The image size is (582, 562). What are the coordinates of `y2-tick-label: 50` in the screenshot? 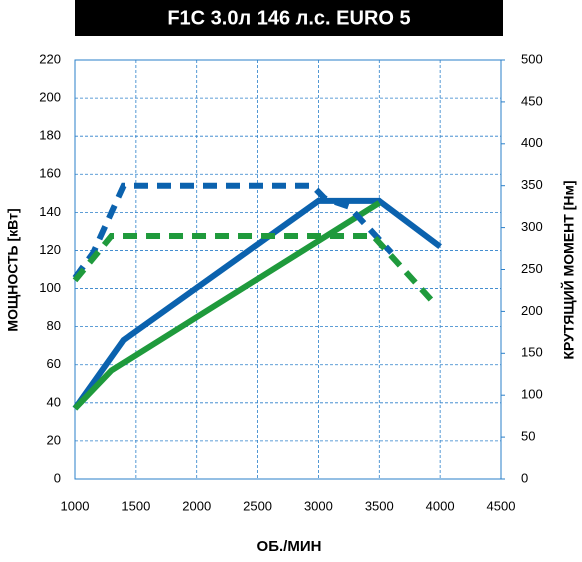 It's located at (528, 436).